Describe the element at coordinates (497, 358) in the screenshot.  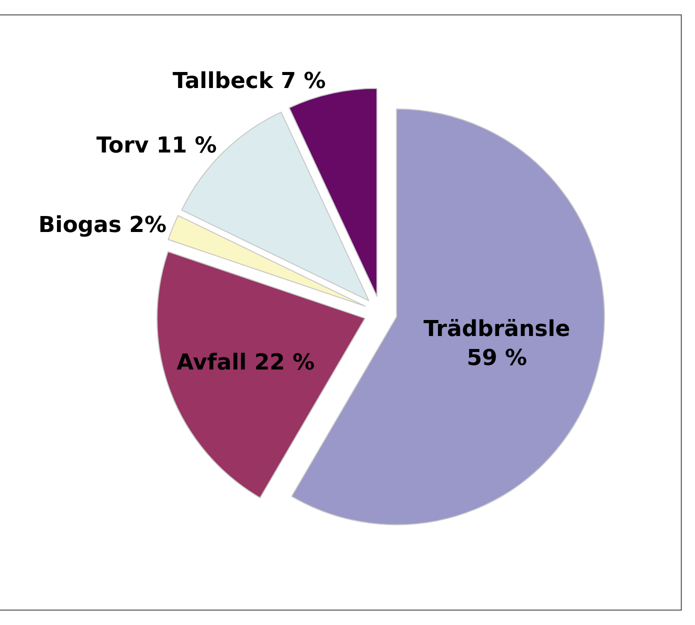
I see `data-label: 59 %` at that location.